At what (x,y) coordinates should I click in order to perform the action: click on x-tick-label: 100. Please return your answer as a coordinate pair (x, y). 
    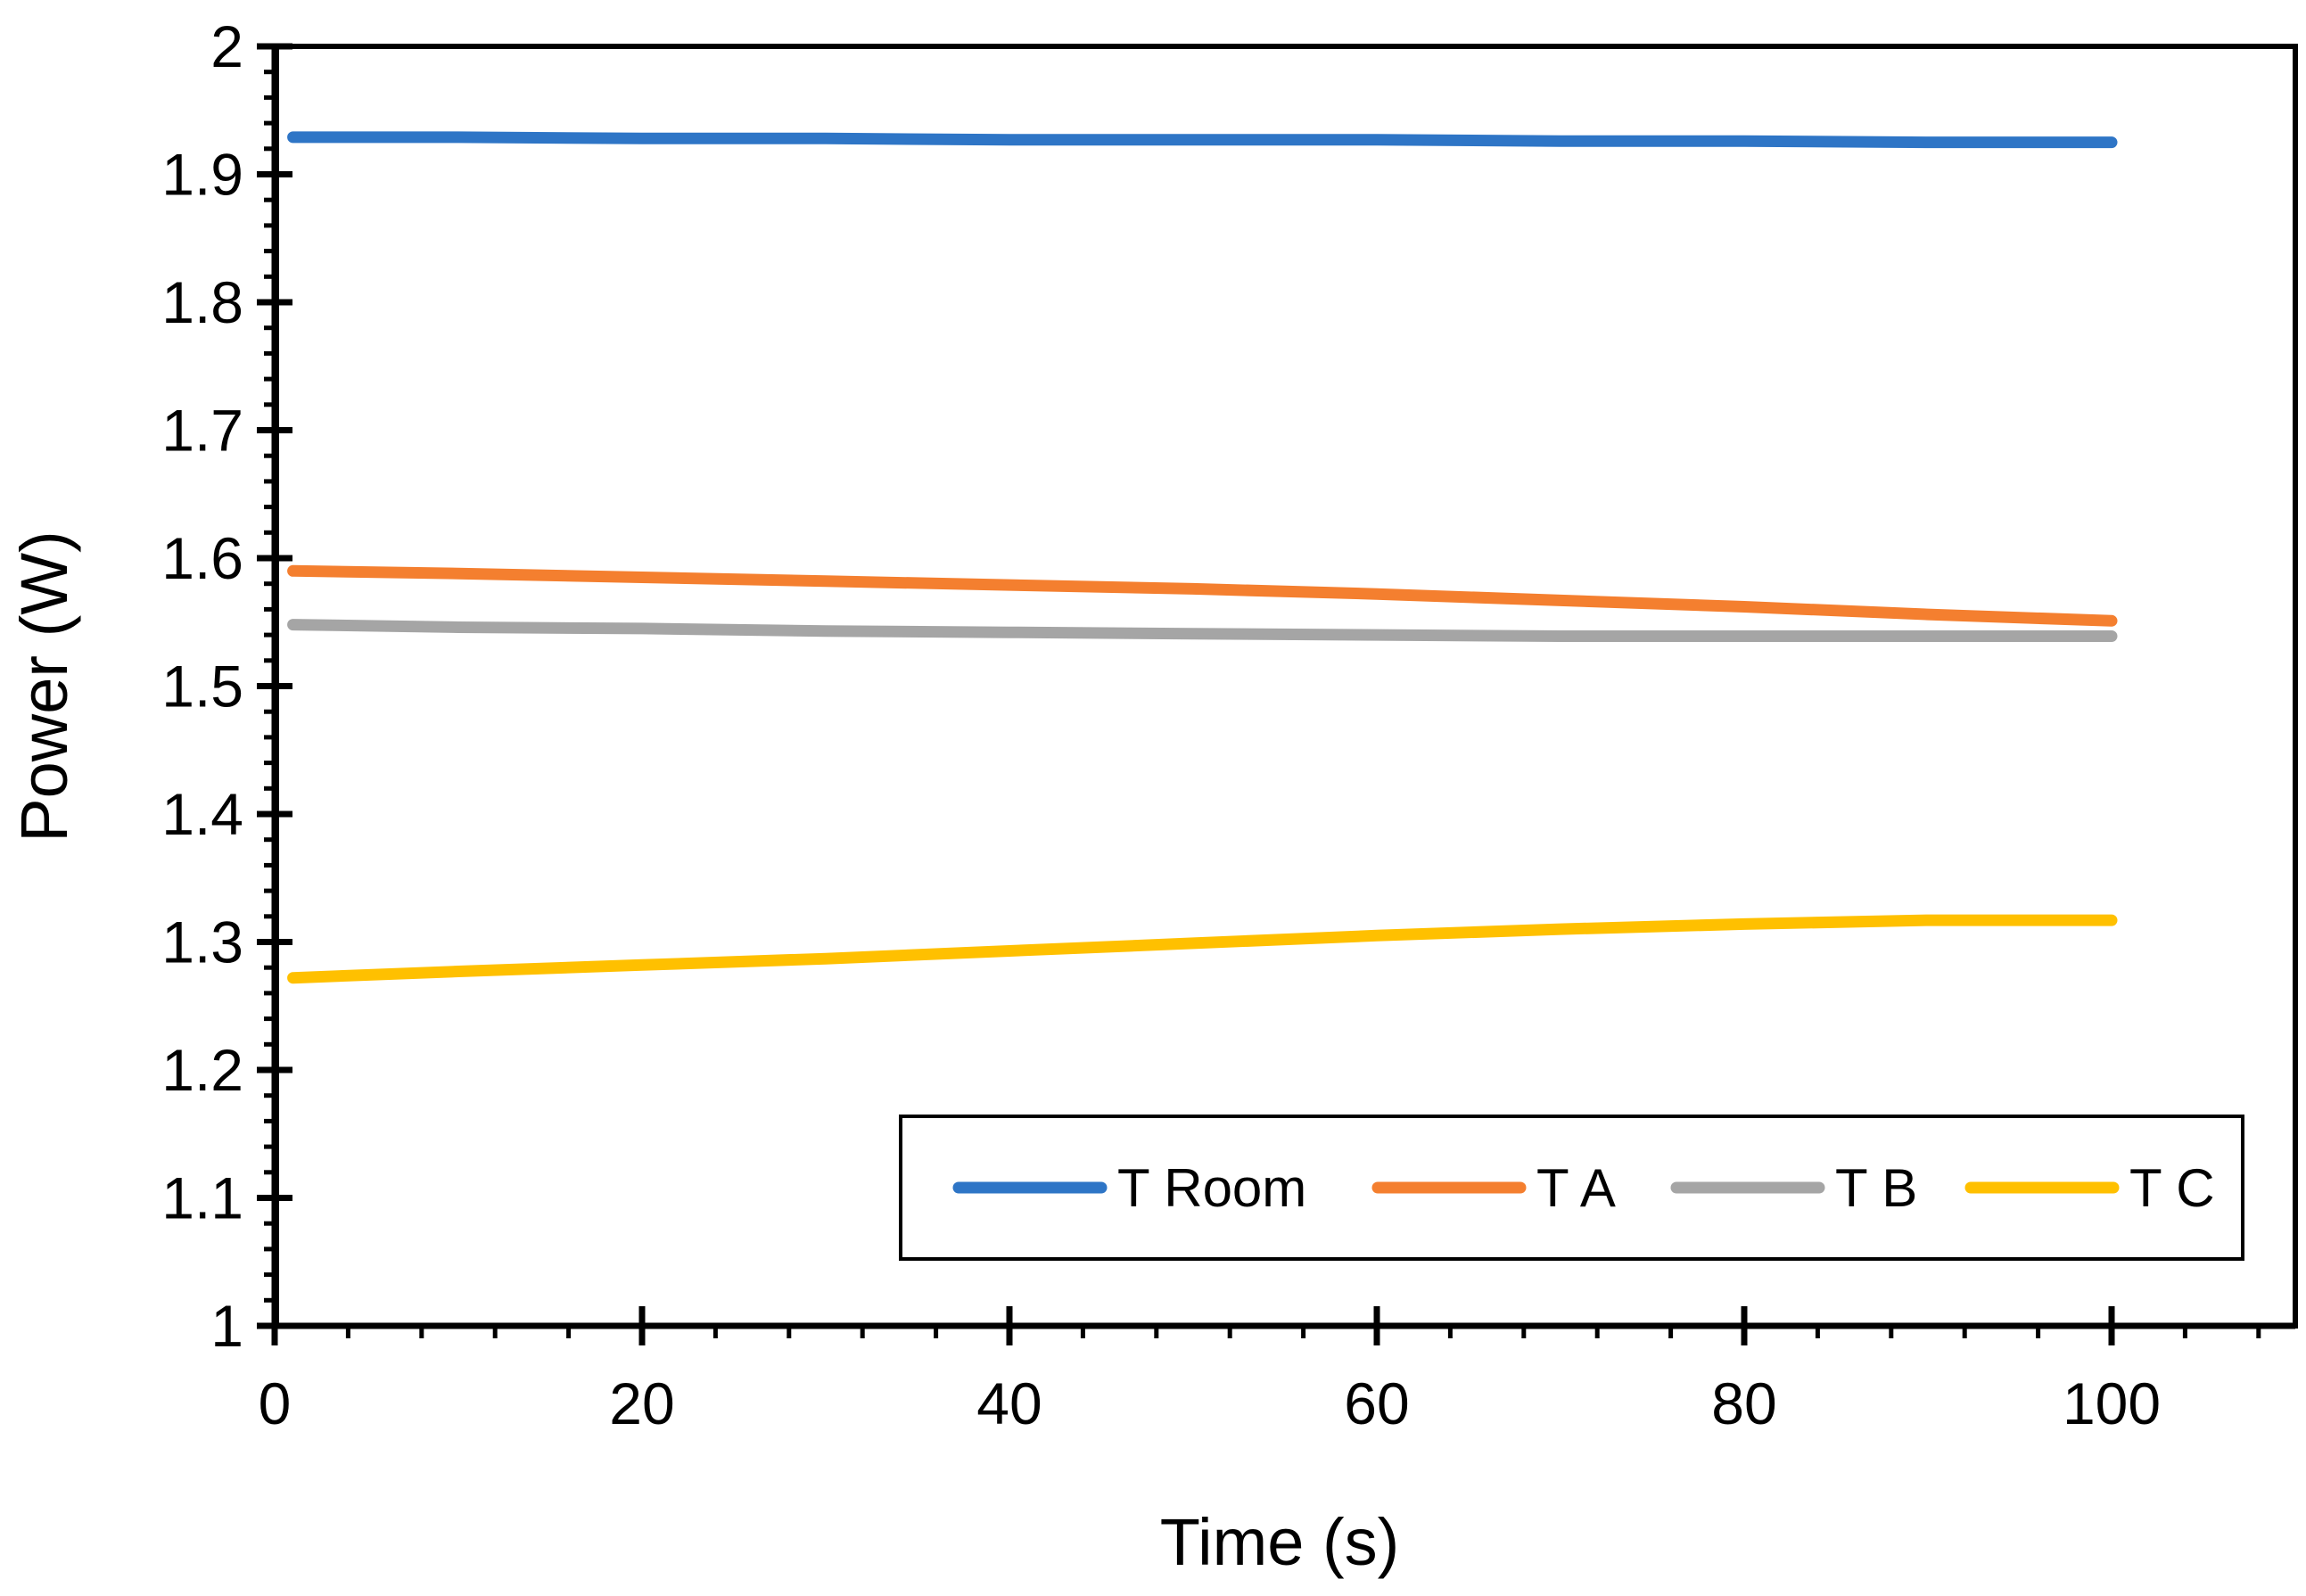
    Looking at the image, I should click on (2112, 1403).